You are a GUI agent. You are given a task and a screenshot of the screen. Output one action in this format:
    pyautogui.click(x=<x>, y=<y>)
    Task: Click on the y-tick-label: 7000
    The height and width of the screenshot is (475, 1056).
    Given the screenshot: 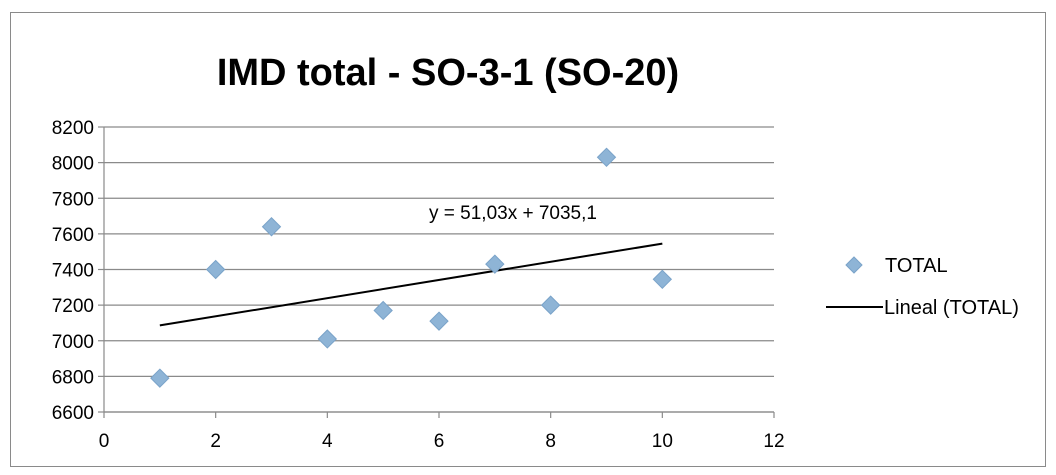 What is the action you would take?
    pyautogui.click(x=73, y=342)
    